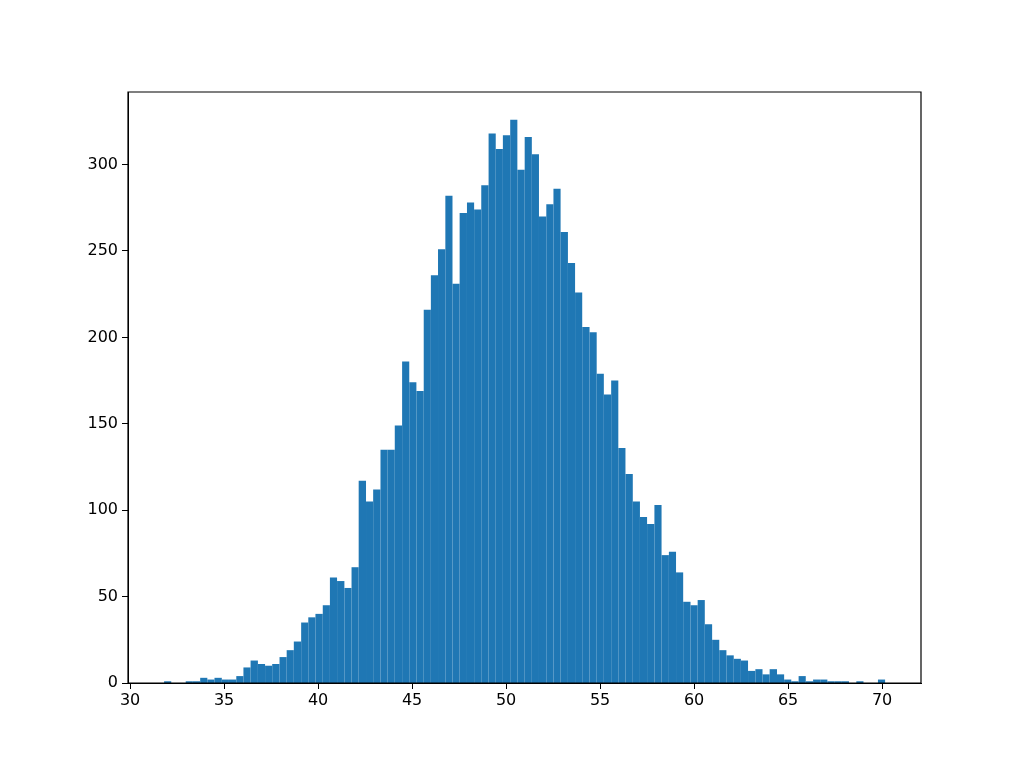 The image size is (1024, 768). I want to click on y-tick-label: 150, so click(102, 422).